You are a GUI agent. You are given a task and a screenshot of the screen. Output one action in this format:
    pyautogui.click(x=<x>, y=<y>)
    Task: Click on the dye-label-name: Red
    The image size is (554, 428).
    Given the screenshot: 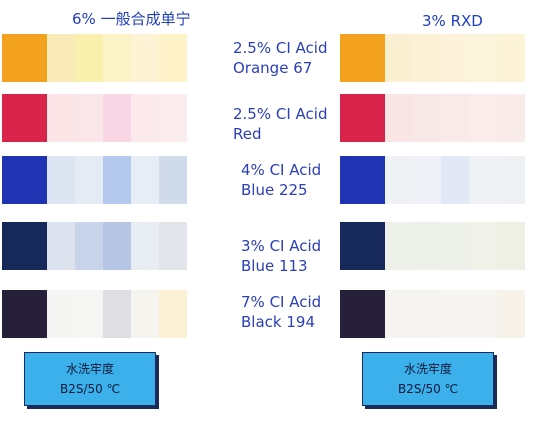 What is the action you would take?
    pyautogui.click(x=247, y=134)
    